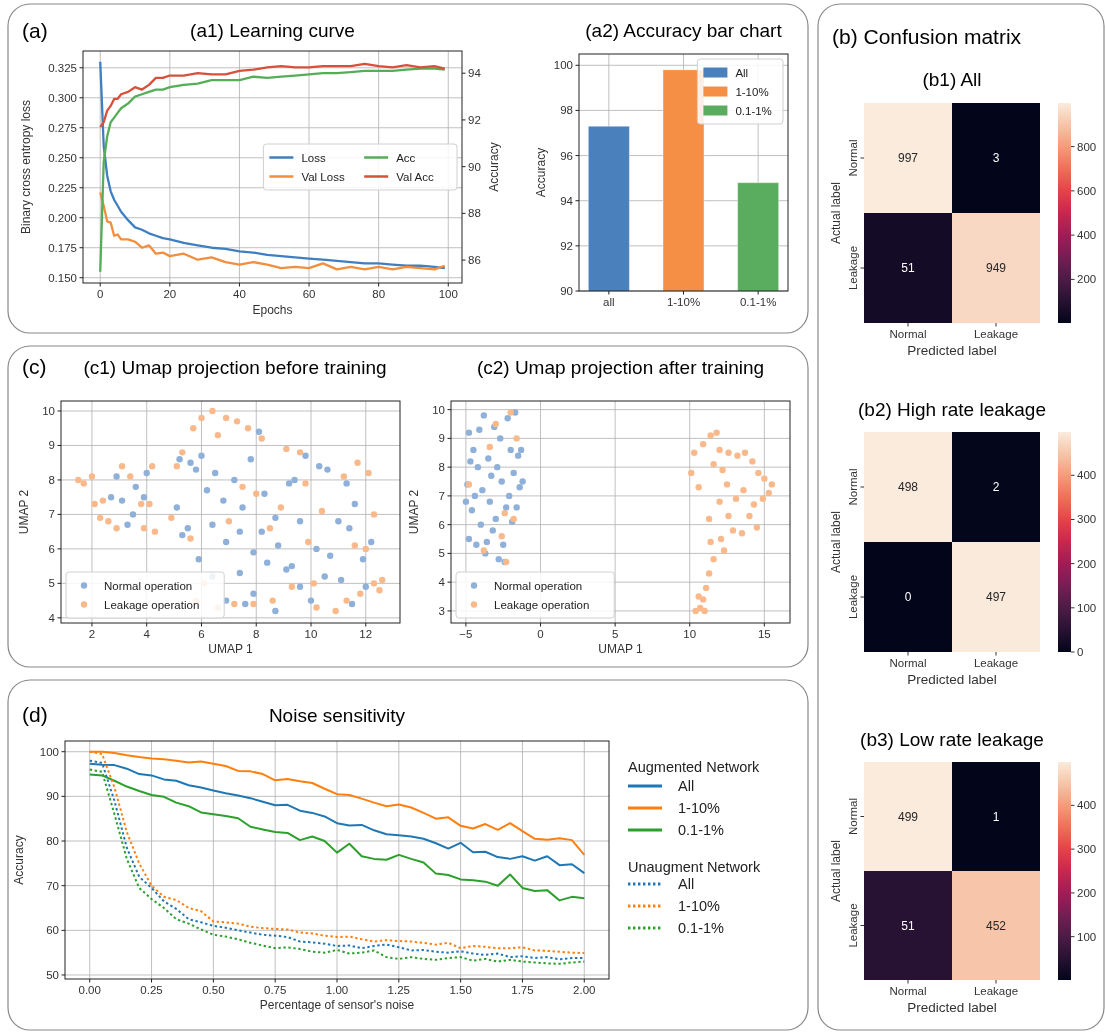 The width and height of the screenshot is (1105, 1034). I want to click on chart-title: Noise sensitivity, so click(337, 715).